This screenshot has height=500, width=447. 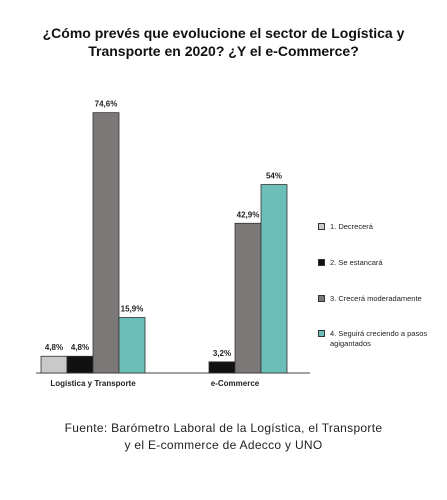 What do you see at coordinates (93, 383) in the screenshot?
I see `x-tick-label: Logística y Transporte` at bounding box center [93, 383].